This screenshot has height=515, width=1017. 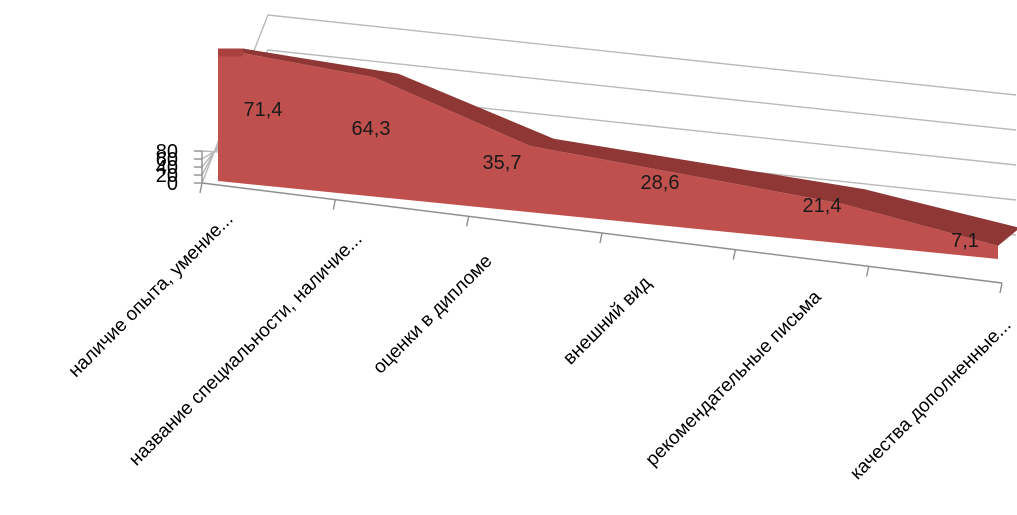 What do you see at coordinates (230, 52) in the screenshot?
I see `series-end-cap` at bounding box center [230, 52].